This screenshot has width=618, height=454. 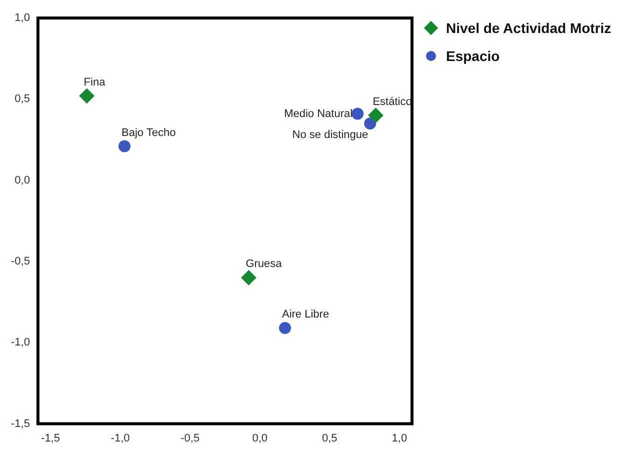 What do you see at coordinates (190, 438) in the screenshot?
I see `x-tick-label: -0,5` at bounding box center [190, 438].